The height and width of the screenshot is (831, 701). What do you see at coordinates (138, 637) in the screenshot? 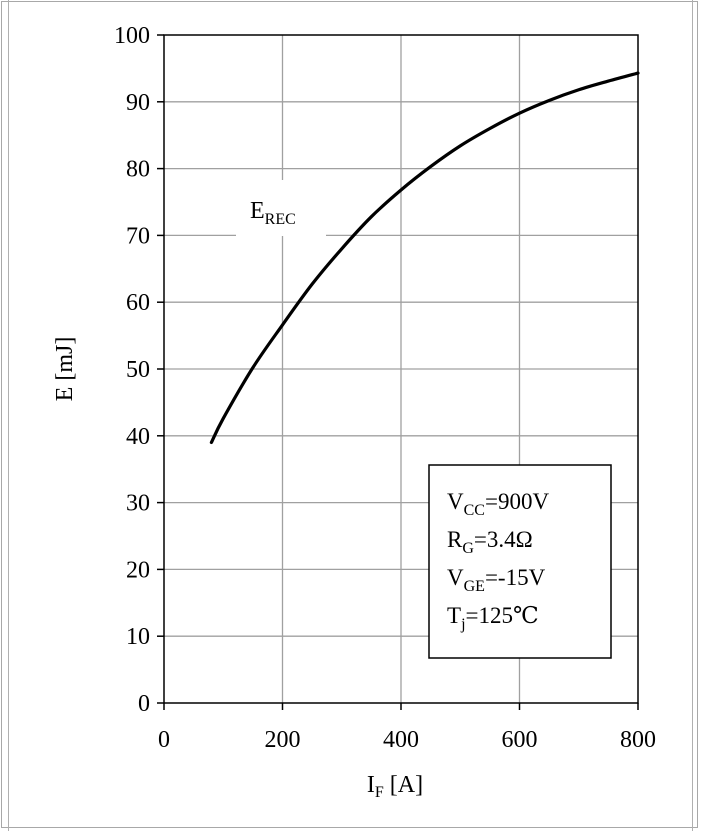
I see `y-tick-label: 10` at bounding box center [138, 637].